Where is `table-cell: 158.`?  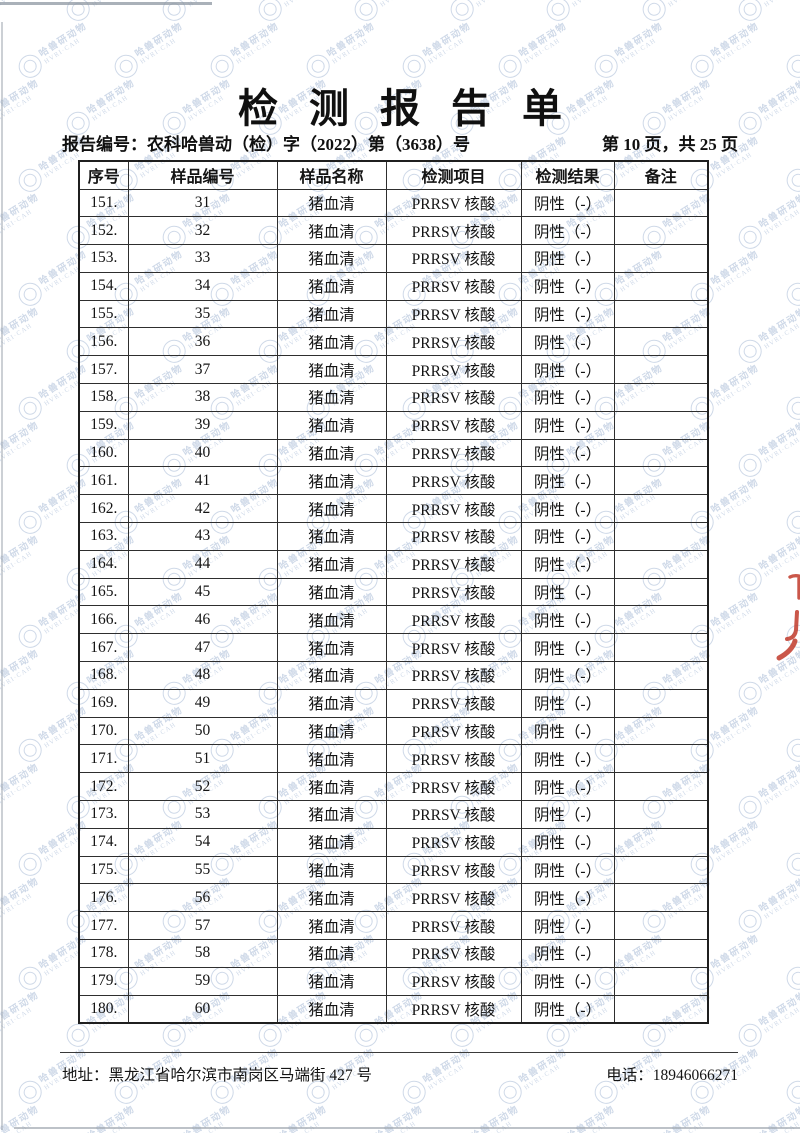 table-cell: 158. is located at coordinates (103, 397).